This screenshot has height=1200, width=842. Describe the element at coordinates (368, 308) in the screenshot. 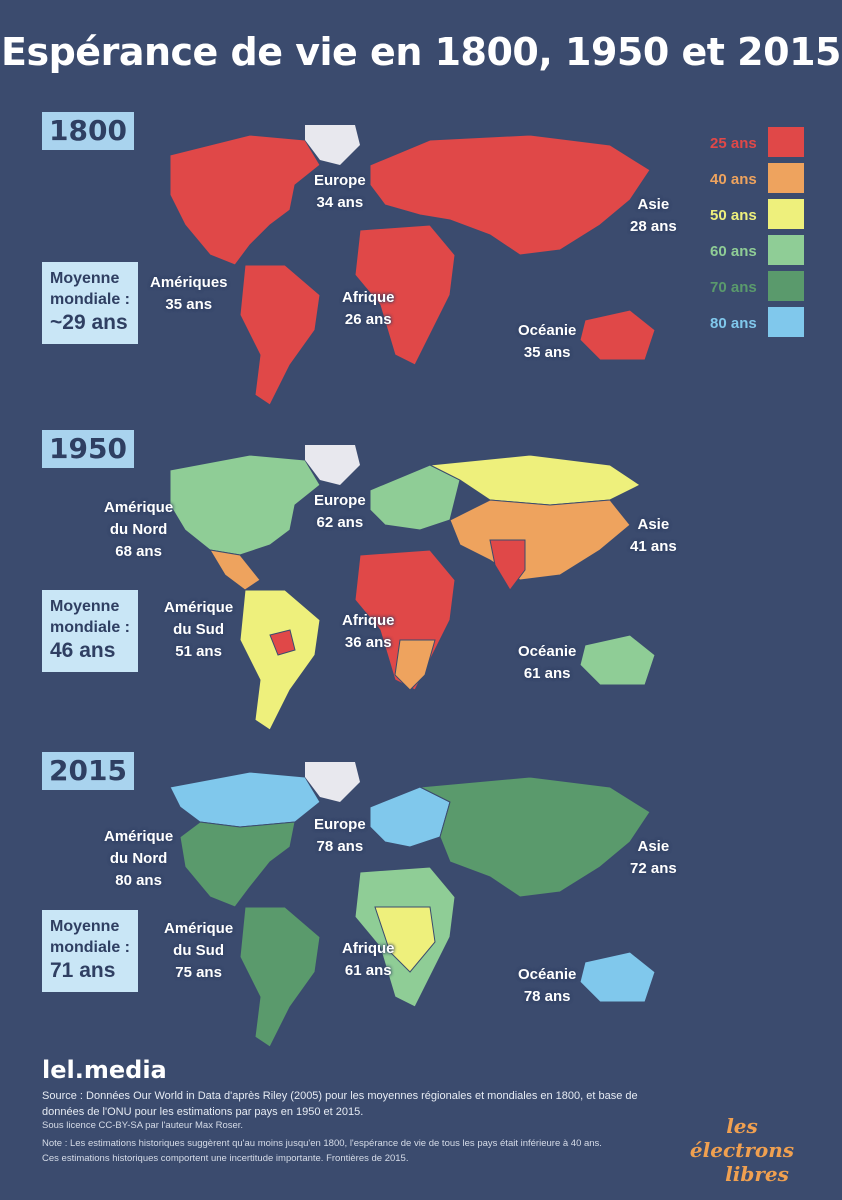

I see `region-label-africa: Afrique 26 ans` at that location.